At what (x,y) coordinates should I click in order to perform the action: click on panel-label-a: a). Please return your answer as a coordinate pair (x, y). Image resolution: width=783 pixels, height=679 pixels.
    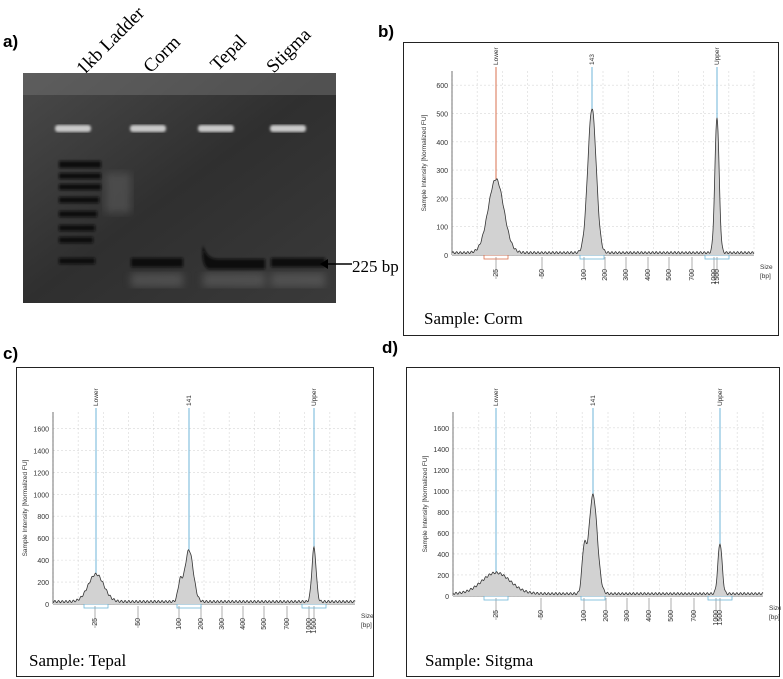
    Looking at the image, I should click on (11, 41).